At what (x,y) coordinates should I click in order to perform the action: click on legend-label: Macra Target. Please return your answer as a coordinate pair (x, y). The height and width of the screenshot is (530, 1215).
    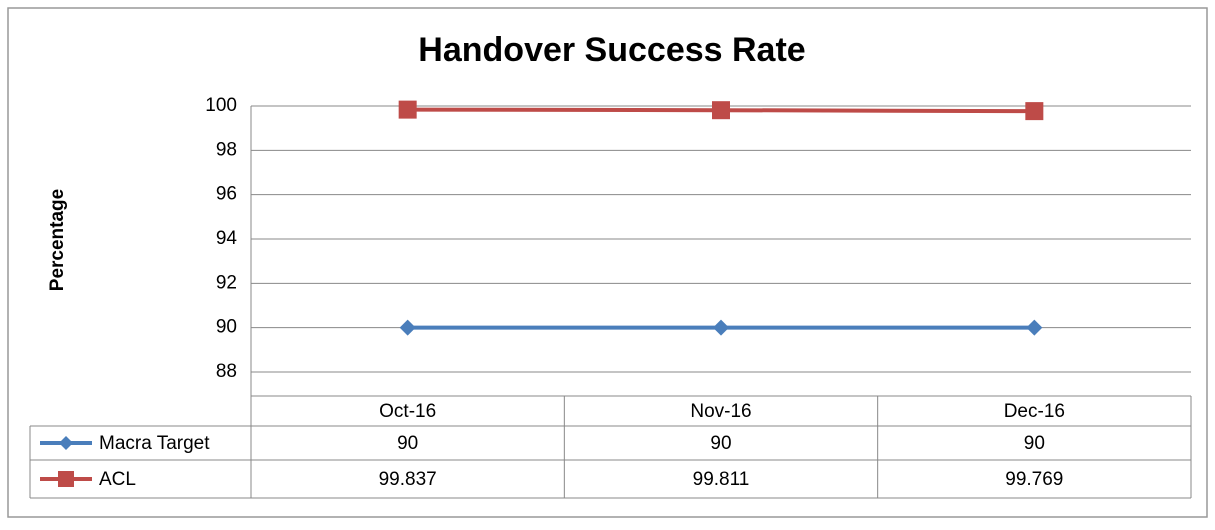
    Looking at the image, I should click on (154, 443).